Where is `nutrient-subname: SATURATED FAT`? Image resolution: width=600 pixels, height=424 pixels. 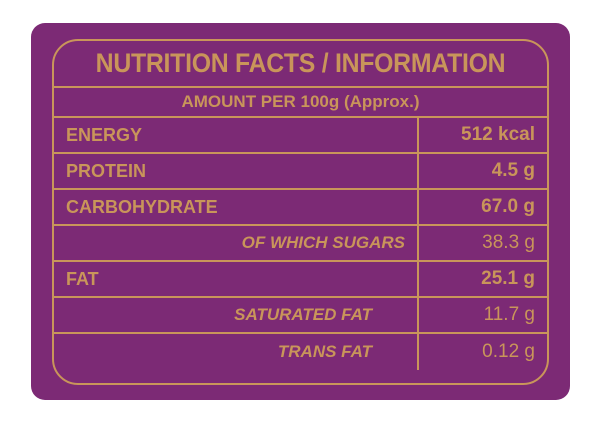
nutrient-subname: SATURATED FAT is located at coordinates (236, 315).